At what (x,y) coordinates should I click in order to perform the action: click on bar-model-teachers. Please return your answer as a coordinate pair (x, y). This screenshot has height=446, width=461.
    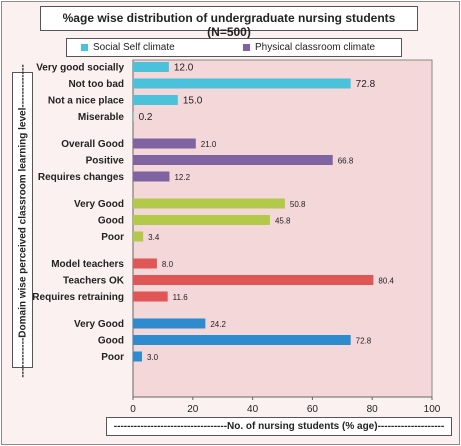
    Looking at the image, I should click on (145, 263).